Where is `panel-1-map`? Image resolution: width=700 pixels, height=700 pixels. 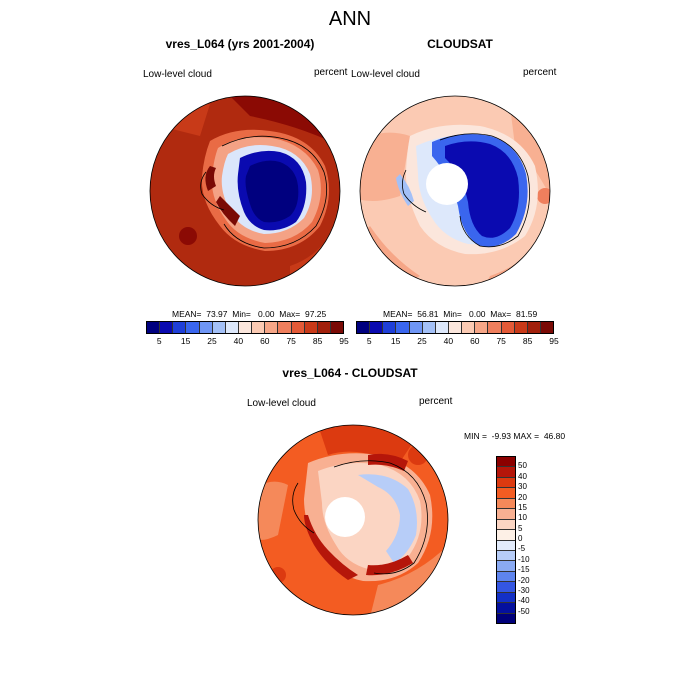
panel-1-map is located at coordinates (245, 191).